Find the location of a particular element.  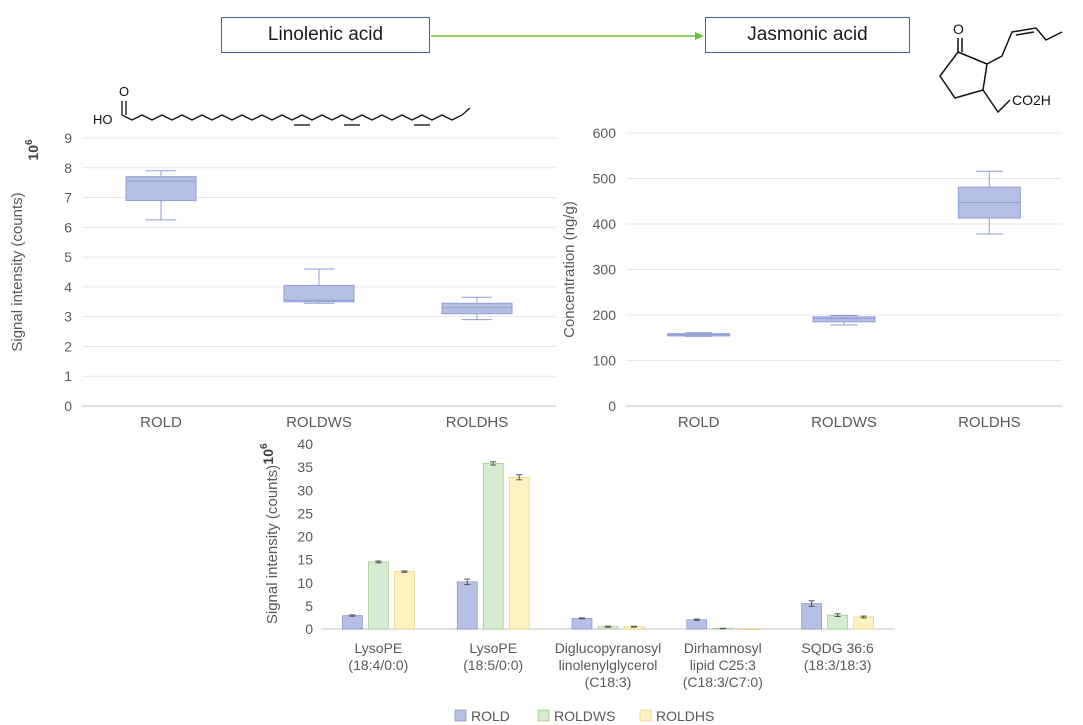

y-tick-label: 7 is located at coordinates (68, 198).